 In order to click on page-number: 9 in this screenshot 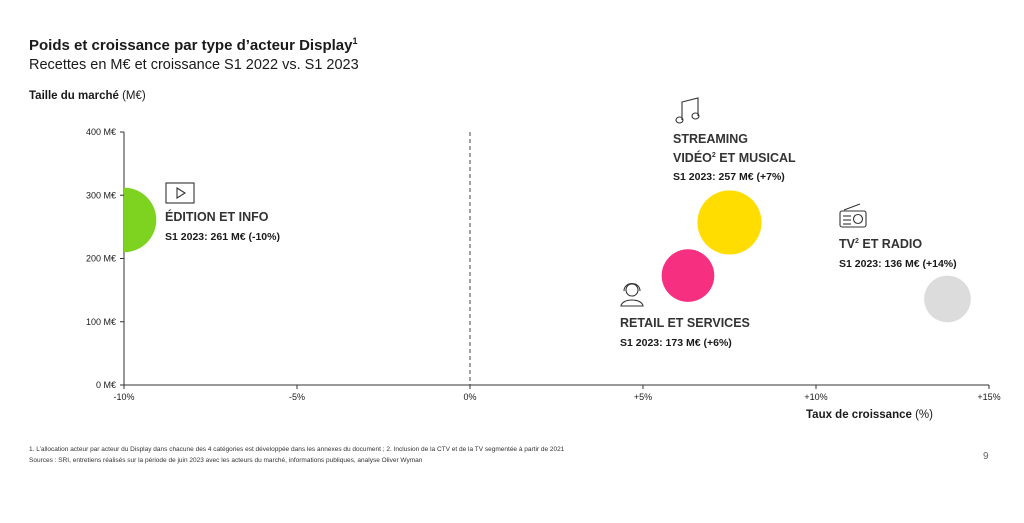, I will do `click(986, 456)`.